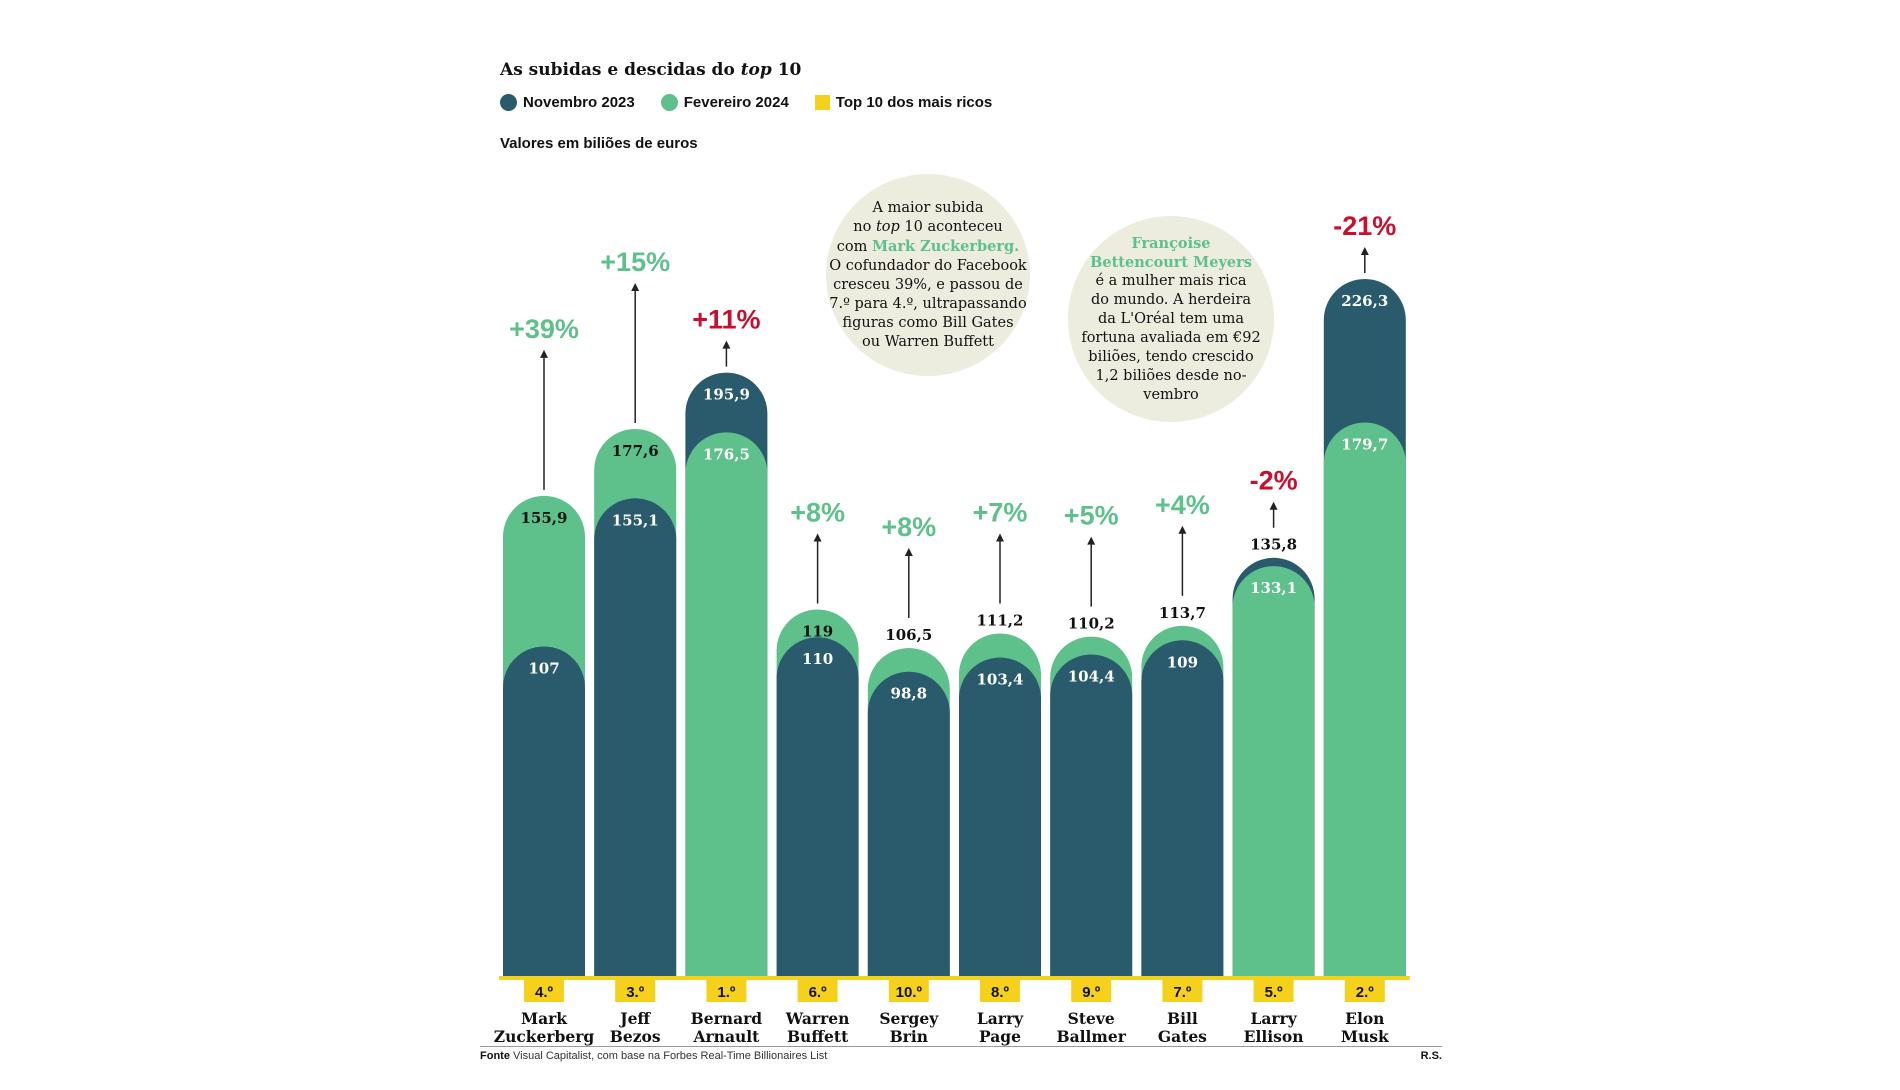 This screenshot has width=1900, height=1090. I want to click on person-first-name: Jeff, so click(634, 1018).